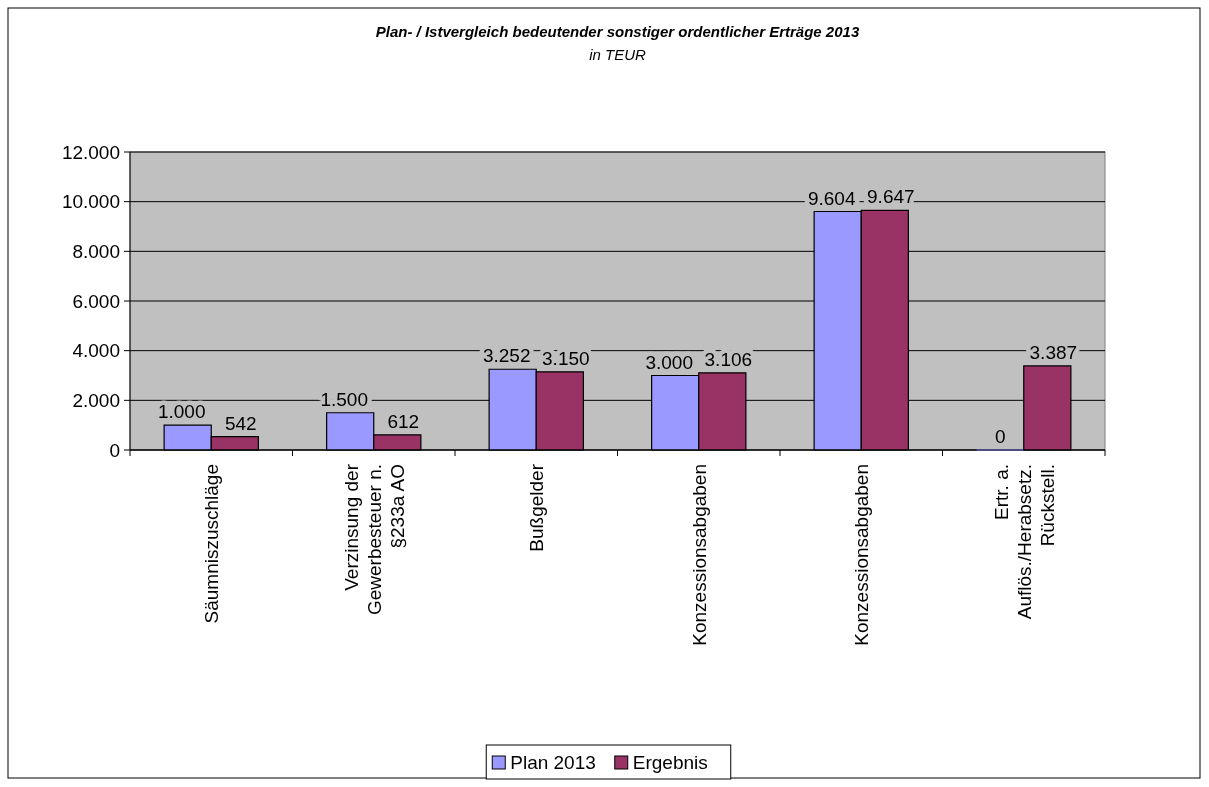 This screenshot has width=1209, height=787. Describe the element at coordinates (96, 301) in the screenshot. I see `y-tick-label: 6.000` at that location.